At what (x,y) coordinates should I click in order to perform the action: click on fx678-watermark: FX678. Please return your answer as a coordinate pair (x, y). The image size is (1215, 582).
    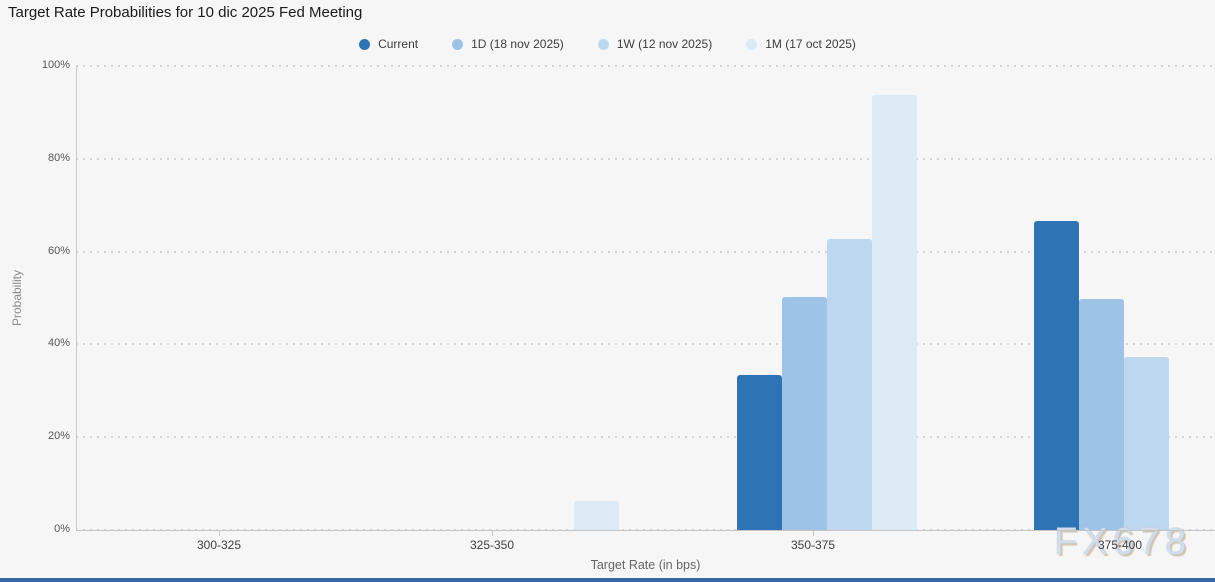
    Looking at the image, I should click on (1122, 542).